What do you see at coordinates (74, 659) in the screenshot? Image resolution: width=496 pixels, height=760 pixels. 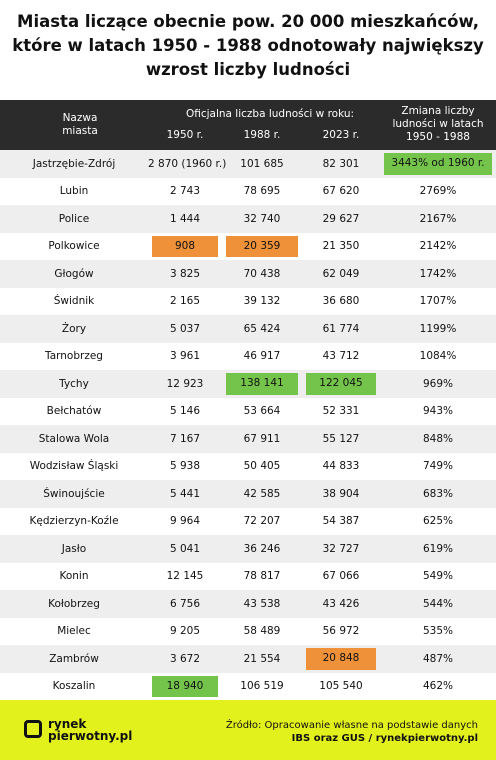 I see `city-name: Zambrów` at bounding box center [74, 659].